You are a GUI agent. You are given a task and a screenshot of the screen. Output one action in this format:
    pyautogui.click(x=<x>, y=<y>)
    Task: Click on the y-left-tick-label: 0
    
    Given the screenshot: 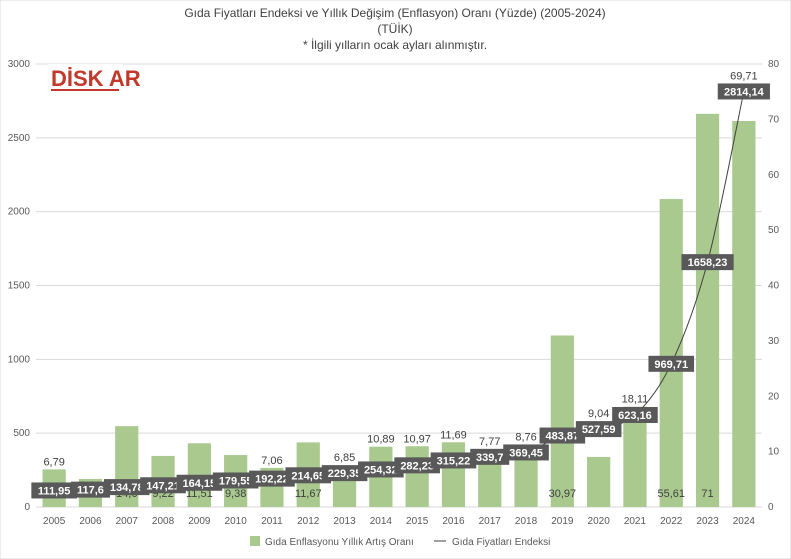 What is the action you would take?
    pyautogui.click(x=27, y=507)
    